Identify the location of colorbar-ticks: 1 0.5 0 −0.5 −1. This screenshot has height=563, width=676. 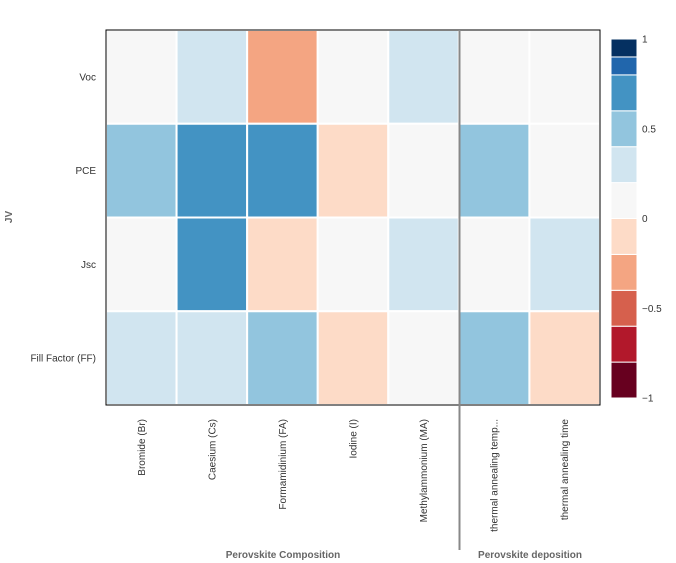
(652, 220).